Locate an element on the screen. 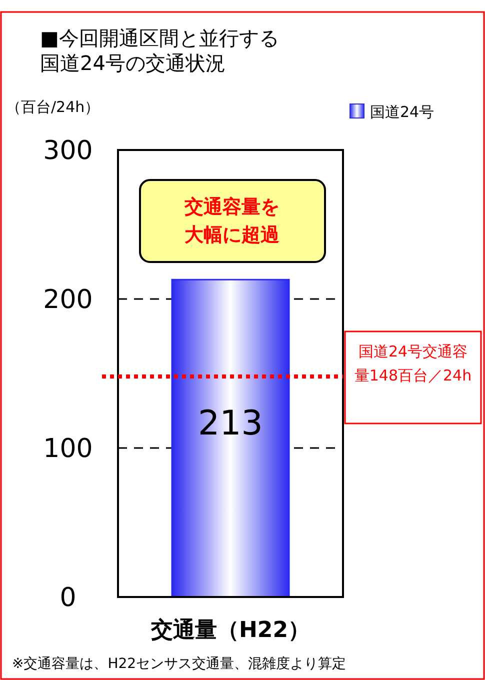 This screenshot has height=680, width=485. y-tick-label: 300 is located at coordinates (68, 151).